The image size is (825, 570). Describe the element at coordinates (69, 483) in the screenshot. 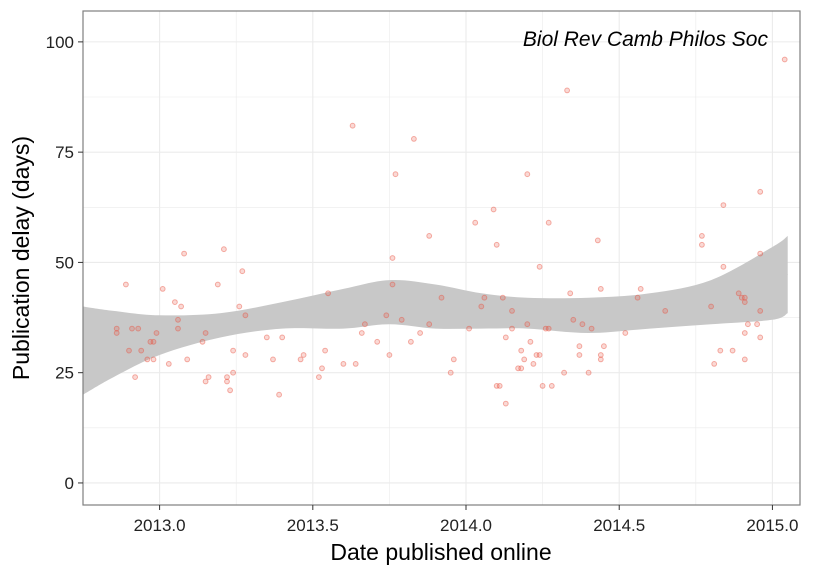

I see `y-tick-label: 0` at that location.